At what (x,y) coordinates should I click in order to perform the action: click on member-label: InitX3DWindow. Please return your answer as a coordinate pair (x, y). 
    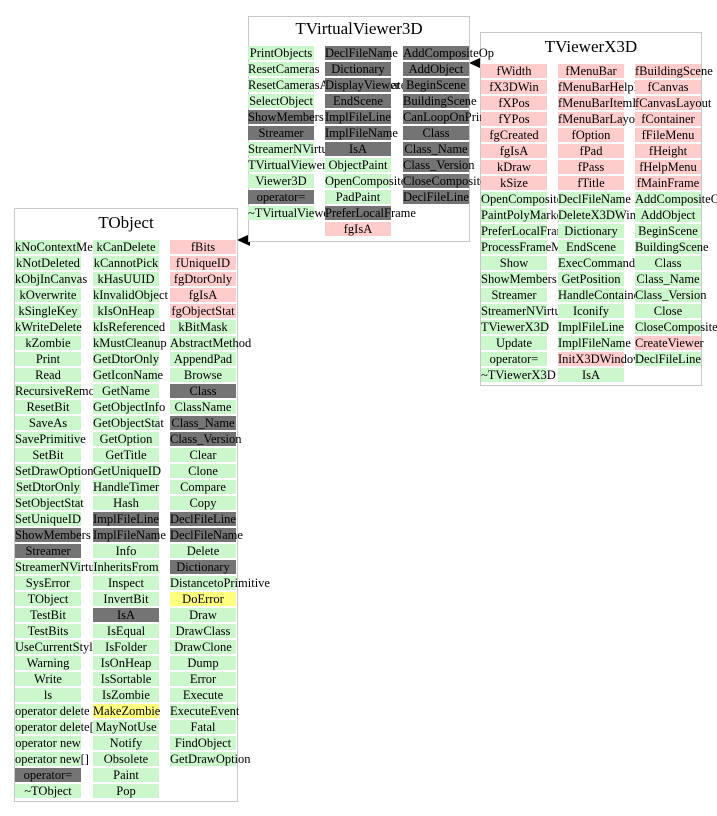
    Looking at the image, I should click on (600, 359).